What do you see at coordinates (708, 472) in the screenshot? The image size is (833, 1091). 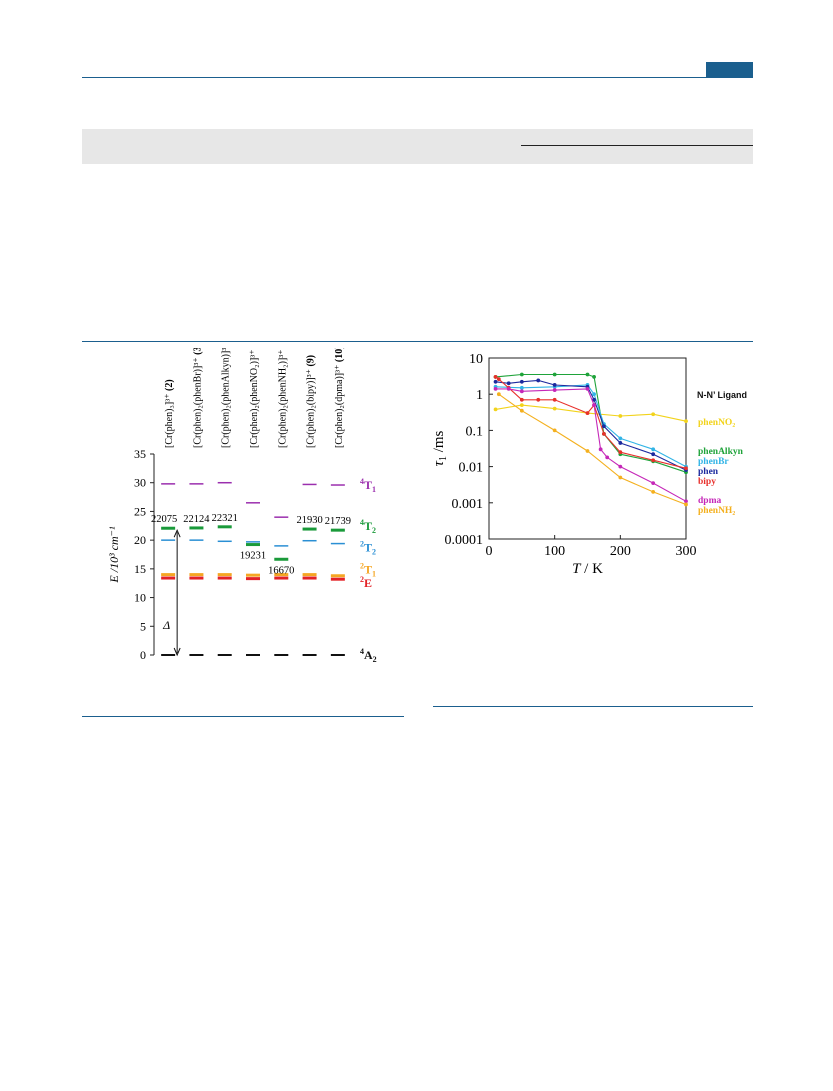 I see `legend-entry: phen` at bounding box center [708, 472].